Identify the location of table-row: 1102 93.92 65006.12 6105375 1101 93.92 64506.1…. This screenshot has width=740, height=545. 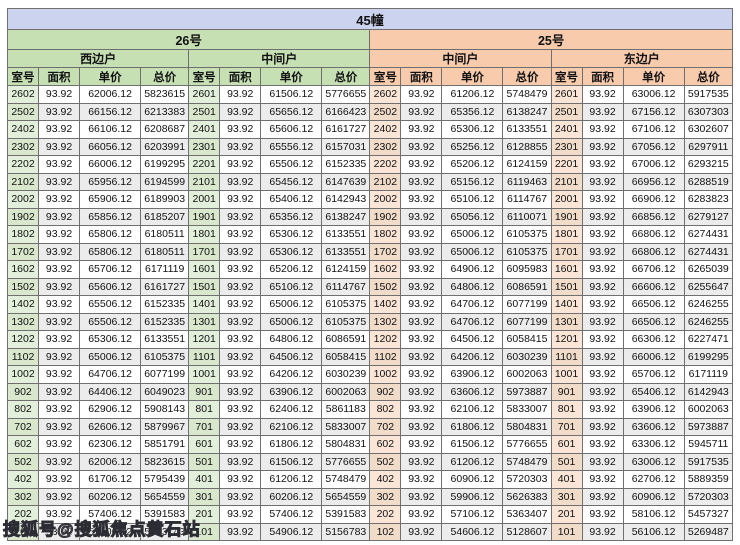
(370, 356).